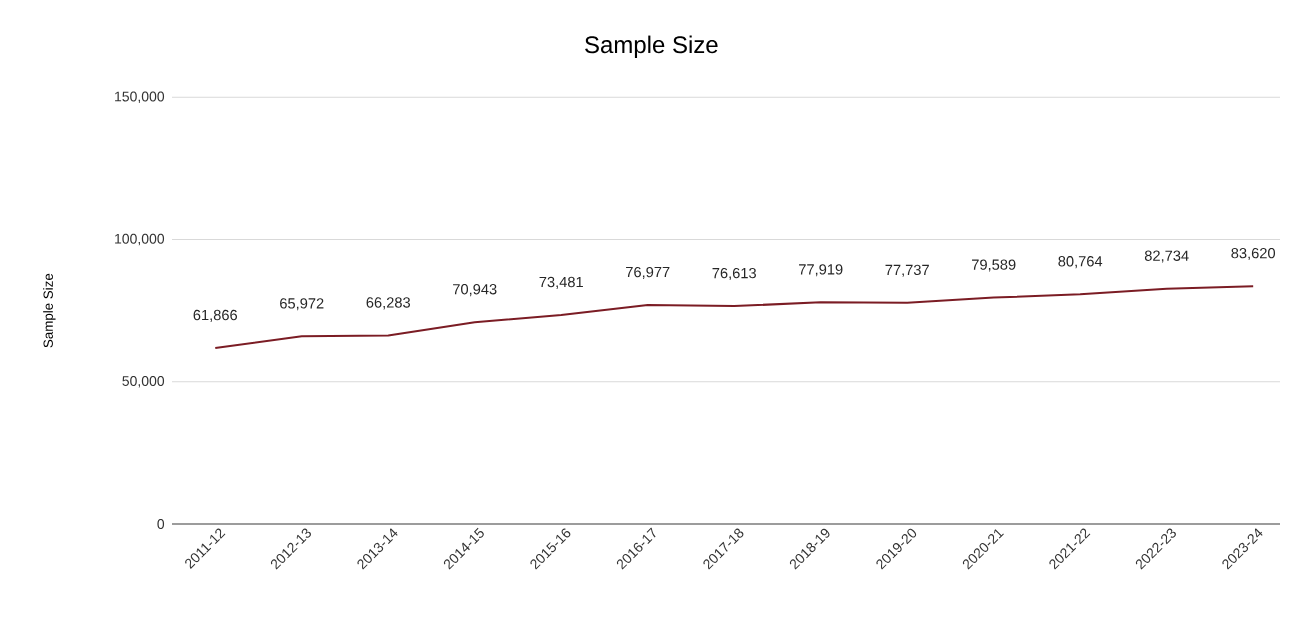 This screenshot has width=1293, height=624. What do you see at coordinates (49, 310) in the screenshot?
I see `y-axis-title: Sample Size` at bounding box center [49, 310].